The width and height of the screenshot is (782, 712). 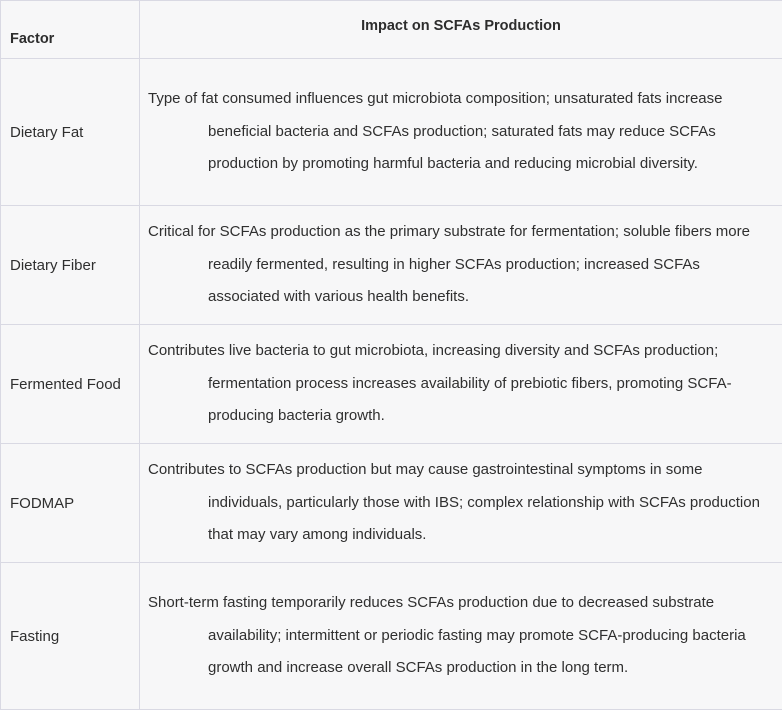 I want to click on table-header: Factor Impact on SCFAs Production, so click(x=391, y=29).